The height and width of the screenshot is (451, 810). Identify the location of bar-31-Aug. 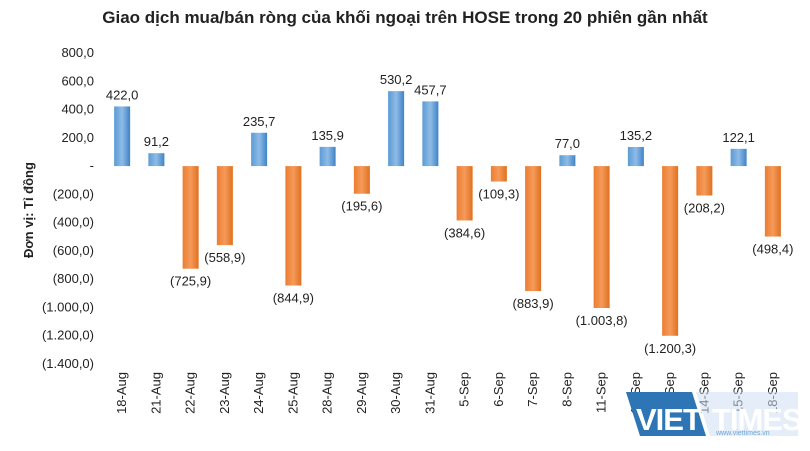
(430, 134).